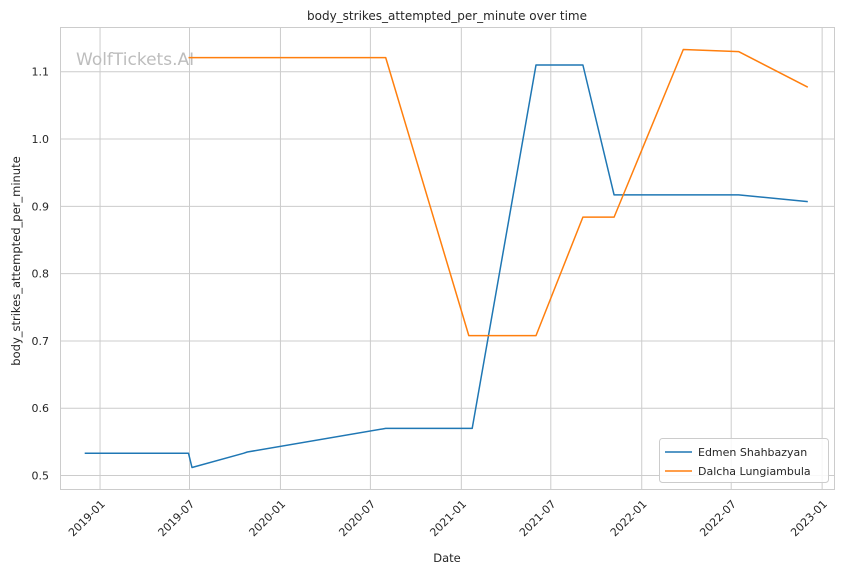 Image resolution: width=844 pixels, height=575 pixels. I want to click on y-tick-label: 1.1, so click(41, 72).